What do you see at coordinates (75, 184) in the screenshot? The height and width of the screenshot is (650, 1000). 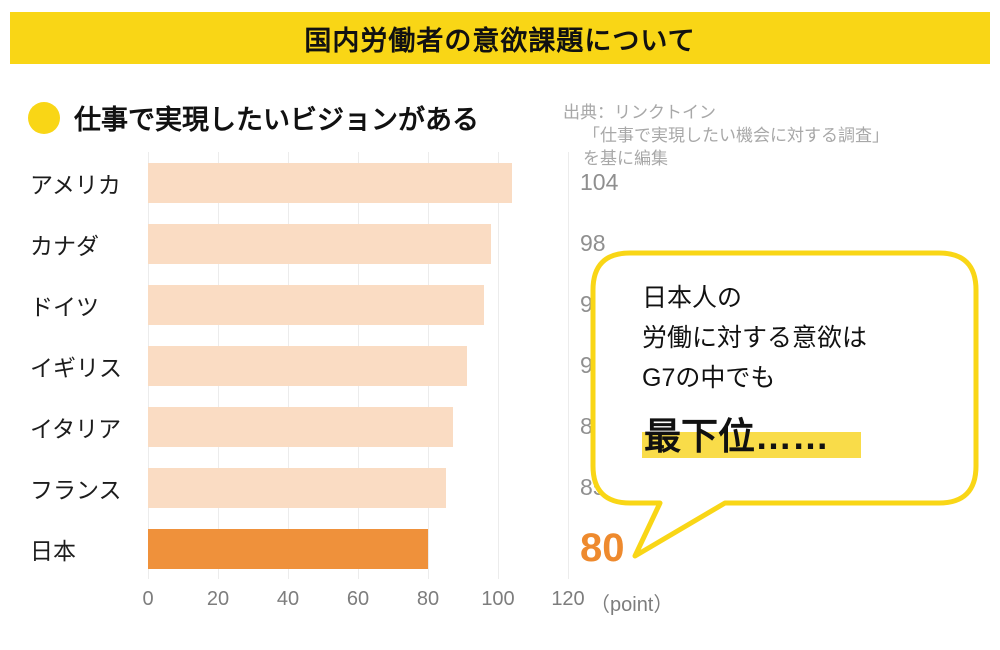 I see `category-label: アメリカ` at bounding box center [75, 184].